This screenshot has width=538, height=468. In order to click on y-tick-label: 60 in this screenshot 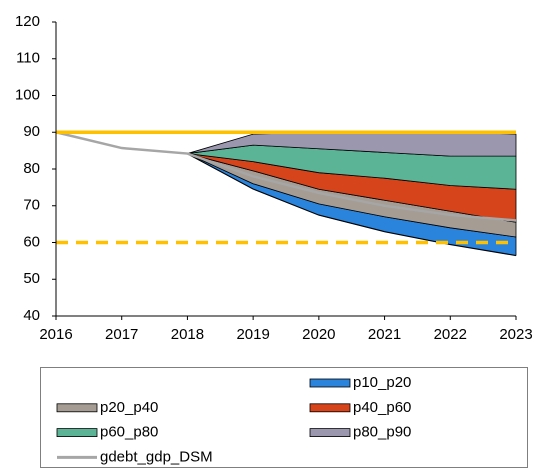, I will do `click(31, 241)`.